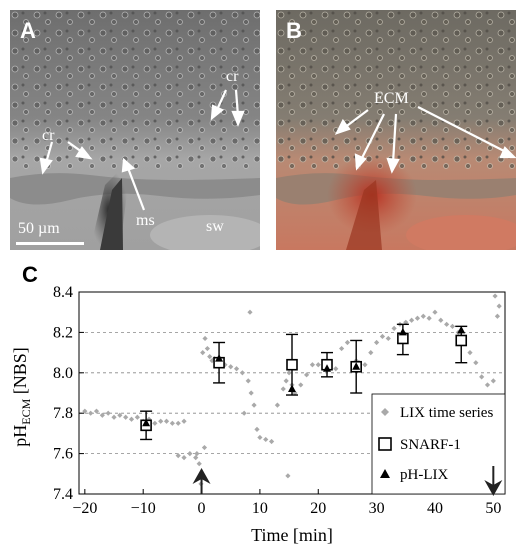 The width and height of the screenshot is (516, 544). What do you see at coordinates (385, 444) in the screenshot?
I see `legend-snarf-marker` at bounding box center [385, 444].